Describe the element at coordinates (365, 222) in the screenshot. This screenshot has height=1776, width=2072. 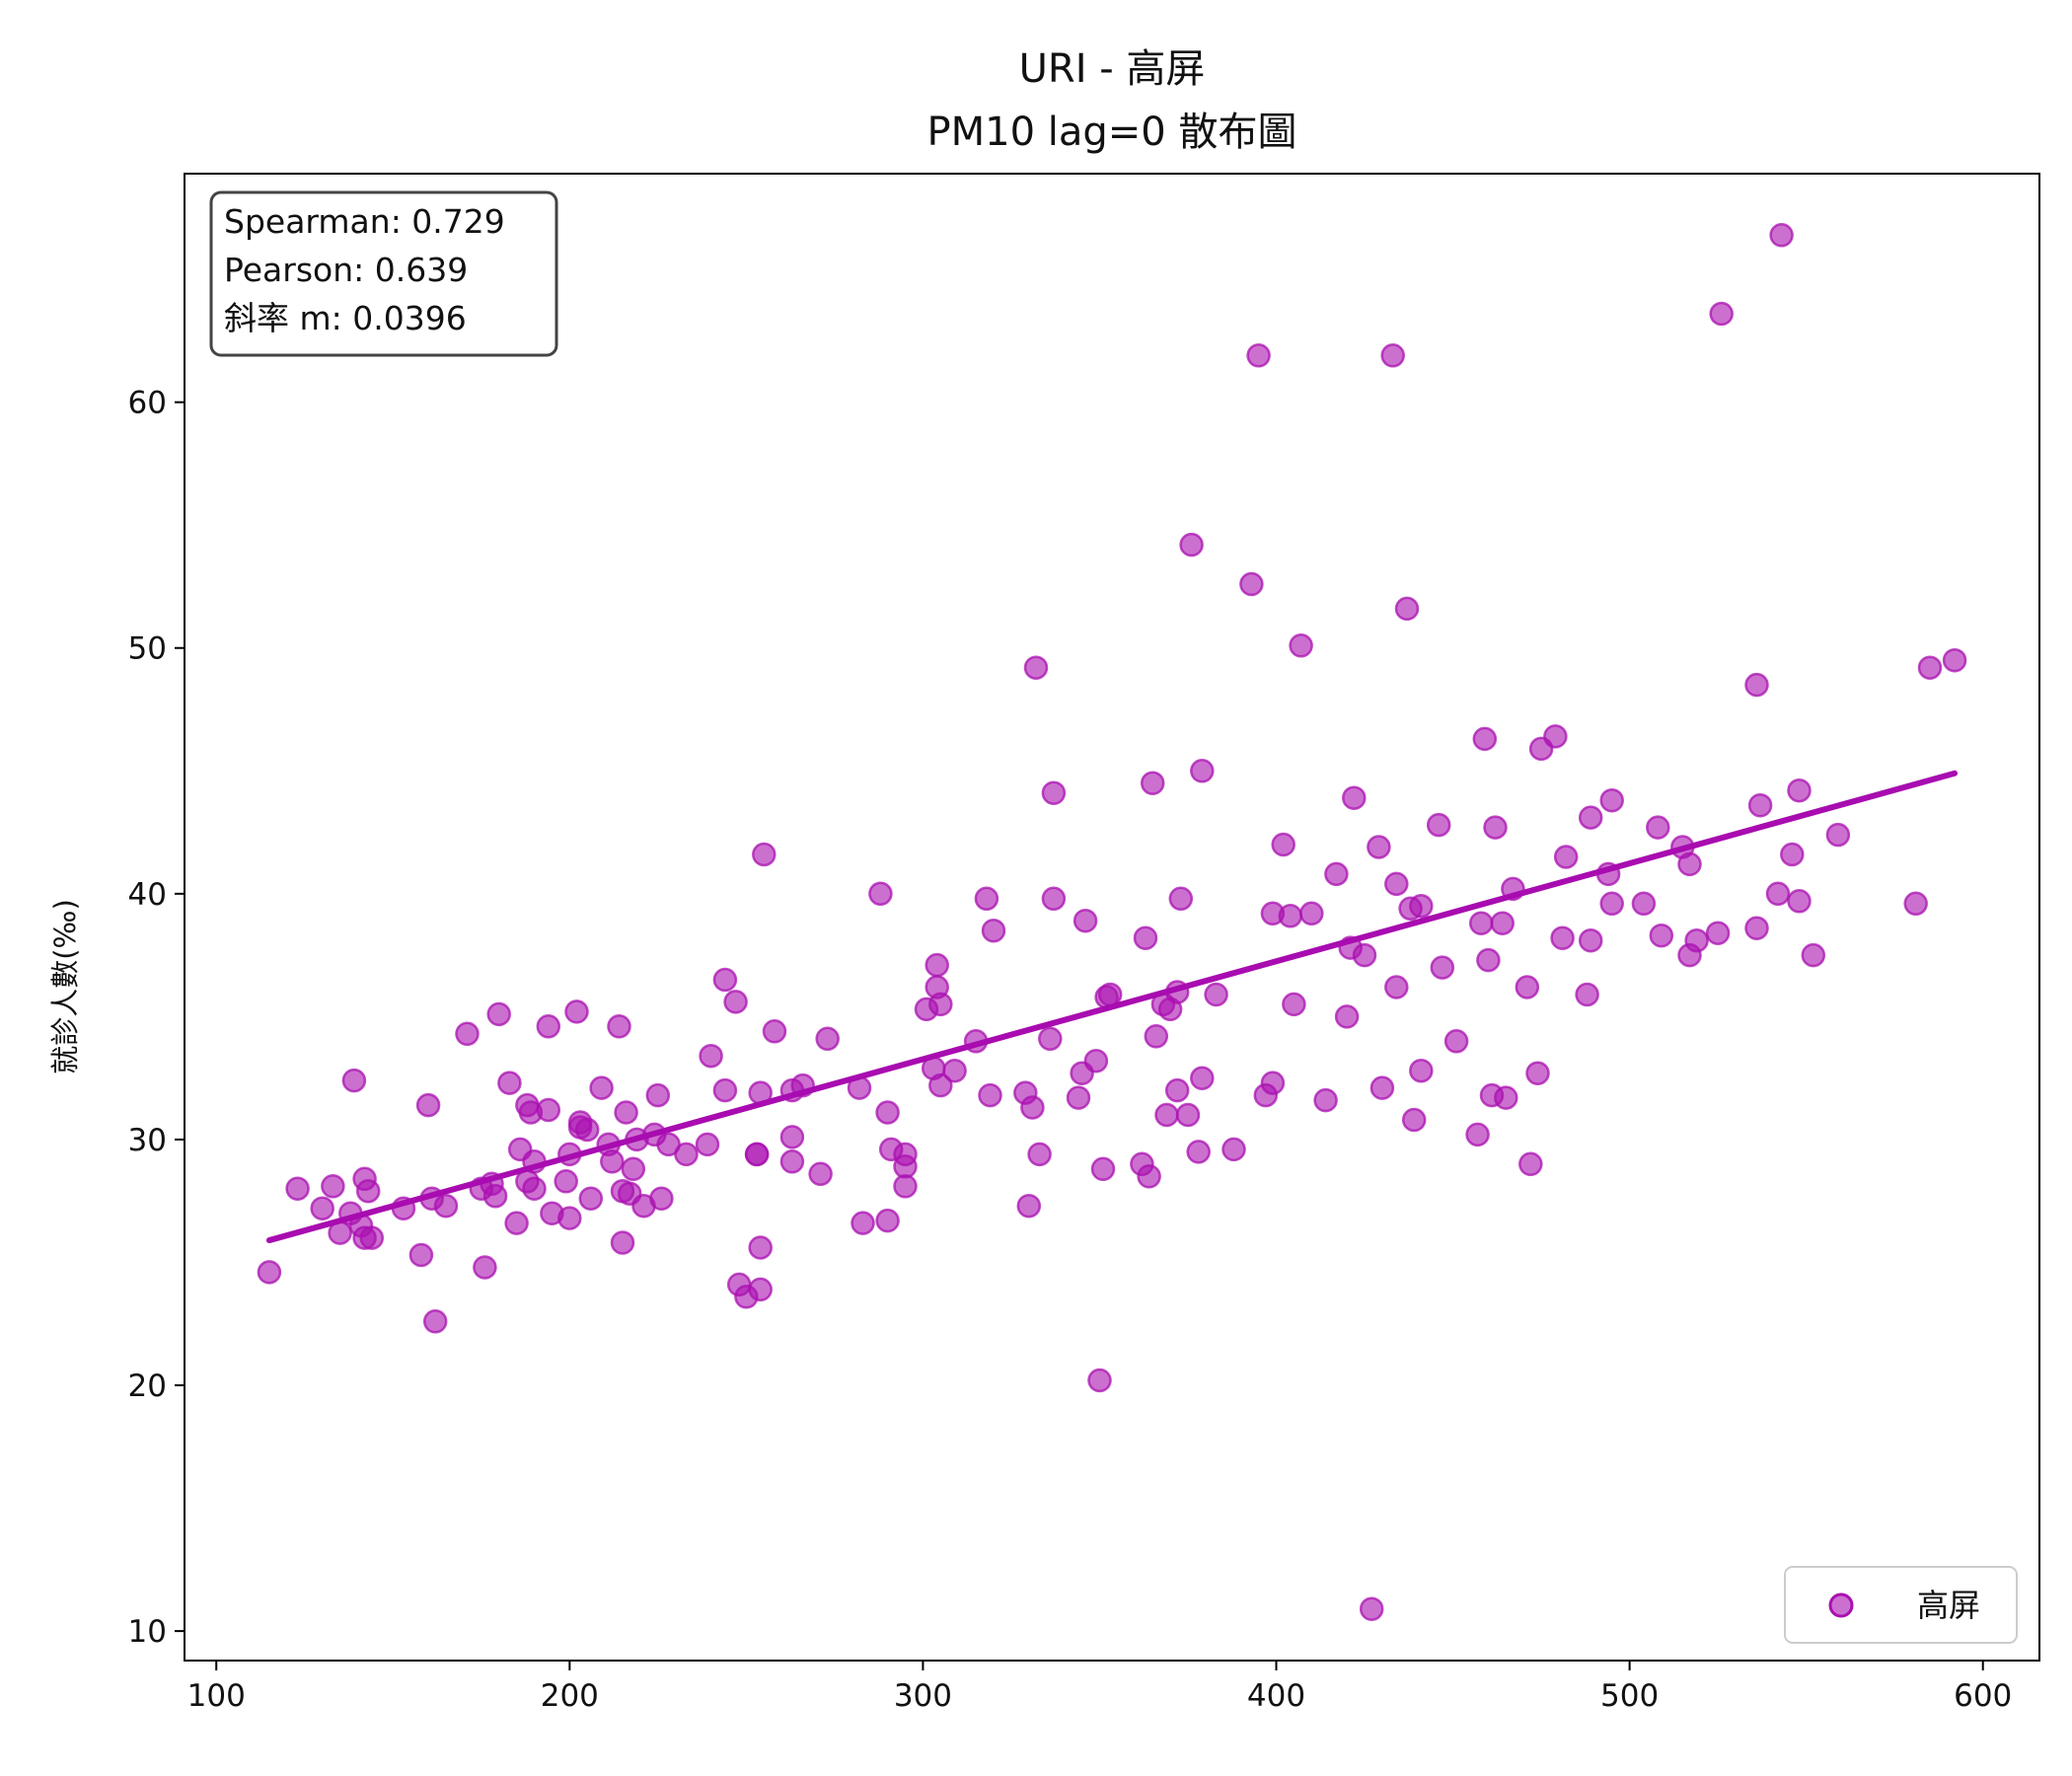
I see `stats-spearman: Spearman: 0.729` at that location.